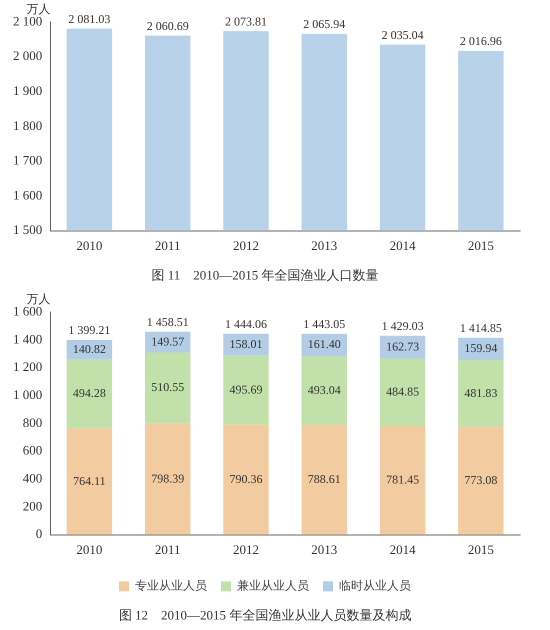 This screenshot has height=630, width=550. What do you see at coordinates (27, 160) in the screenshot?
I see `y-tick-label: 1 700` at bounding box center [27, 160].